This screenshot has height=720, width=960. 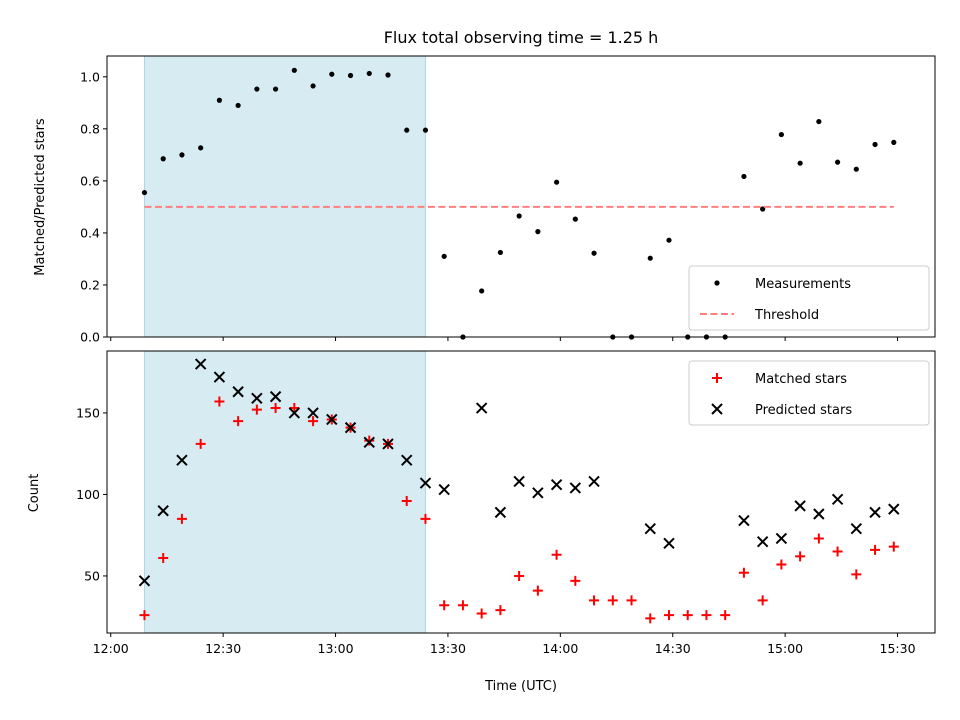 I want to click on top-y-axis-label: Matched/Predicted stars, so click(x=40, y=197).